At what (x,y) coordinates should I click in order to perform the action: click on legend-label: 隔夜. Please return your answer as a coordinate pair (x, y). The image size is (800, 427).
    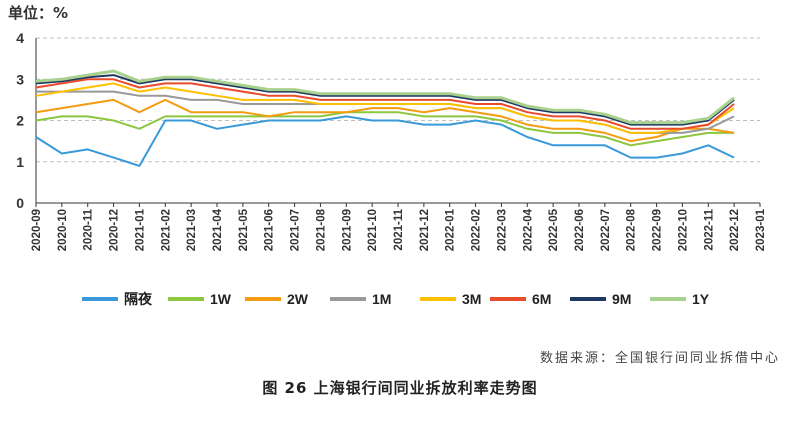
    Looking at the image, I should click on (138, 299).